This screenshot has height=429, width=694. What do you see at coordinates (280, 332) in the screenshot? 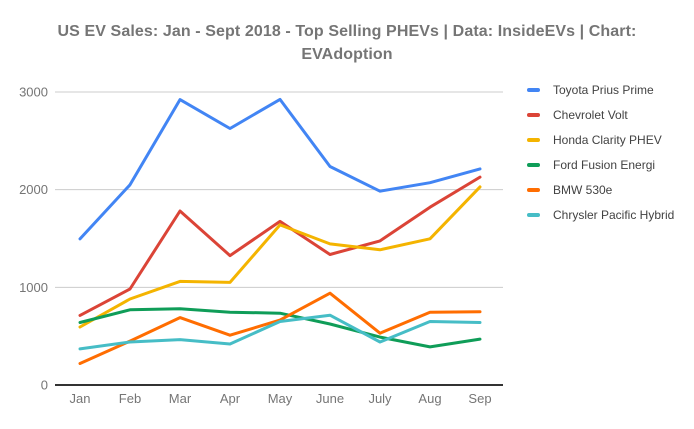
I see `series-line-chrysler-pacific-hybrid` at bounding box center [280, 332].